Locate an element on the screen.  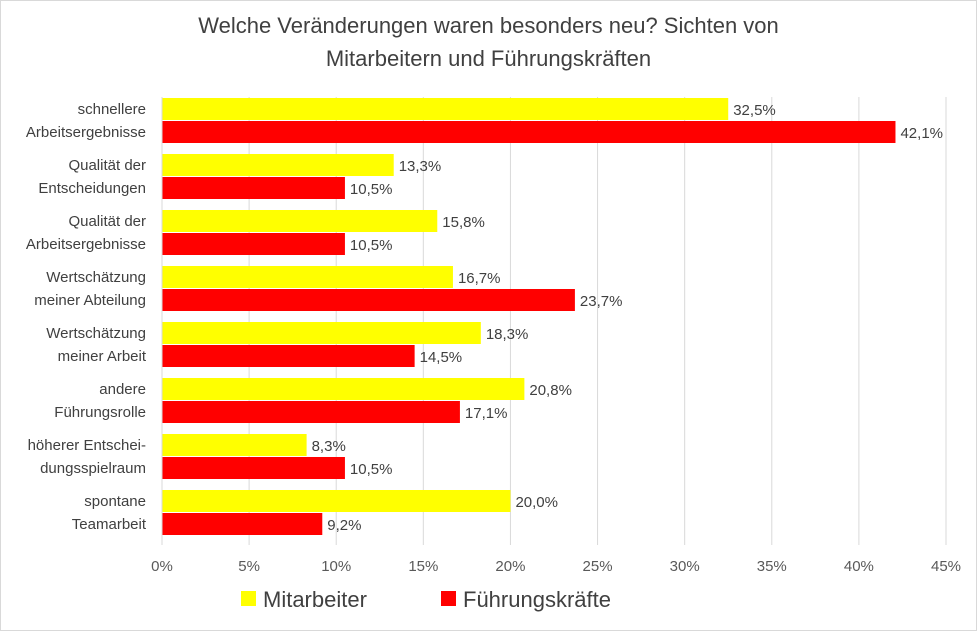
x-tick-label: 5% is located at coordinates (249, 566).